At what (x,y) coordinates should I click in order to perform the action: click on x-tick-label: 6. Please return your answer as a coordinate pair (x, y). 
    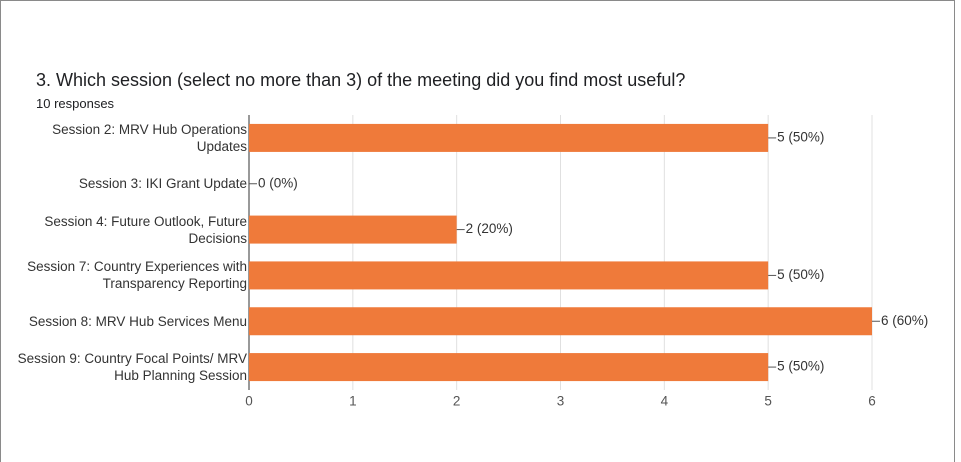
    Looking at the image, I should click on (872, 401).